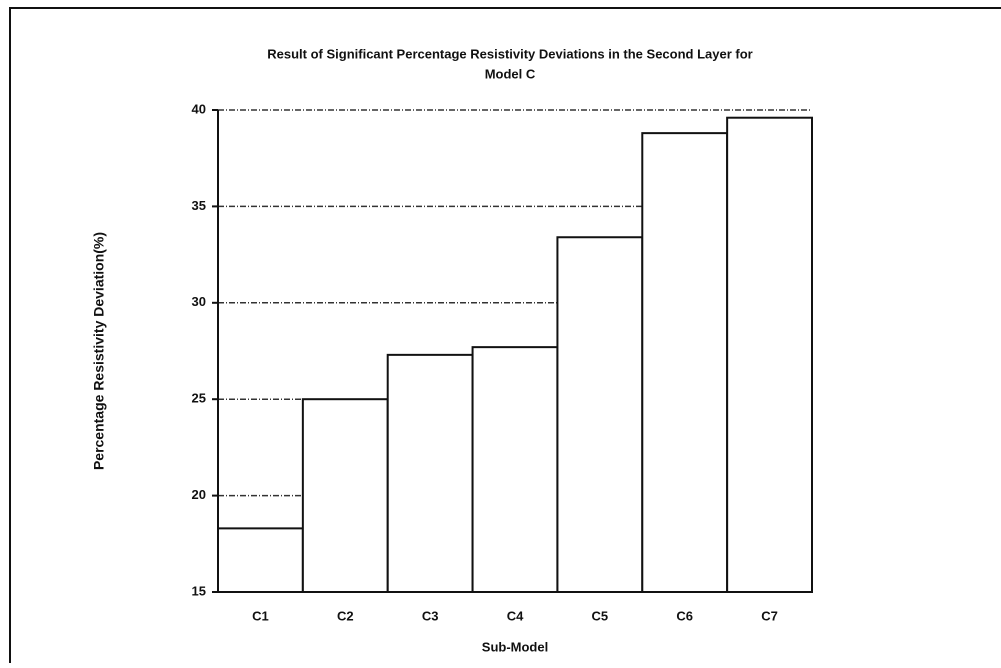  What do you see at coordinates (199, 108) in the screenshot?
I see `y-tick-label: 40` at bounding box center [199, 108].